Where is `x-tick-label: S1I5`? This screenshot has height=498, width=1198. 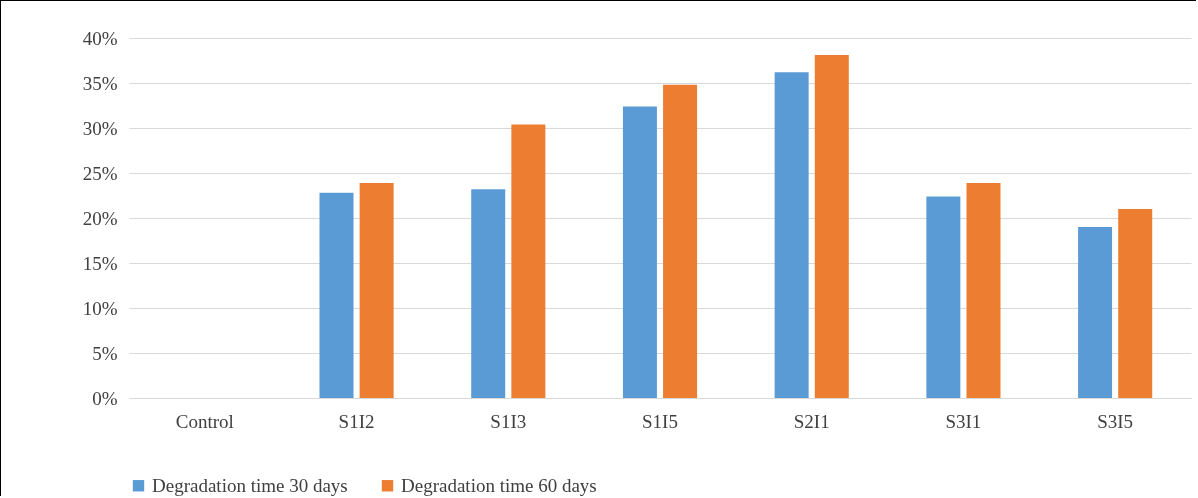 x-tick-label: S1I5 is located at coordinates (660, 421).